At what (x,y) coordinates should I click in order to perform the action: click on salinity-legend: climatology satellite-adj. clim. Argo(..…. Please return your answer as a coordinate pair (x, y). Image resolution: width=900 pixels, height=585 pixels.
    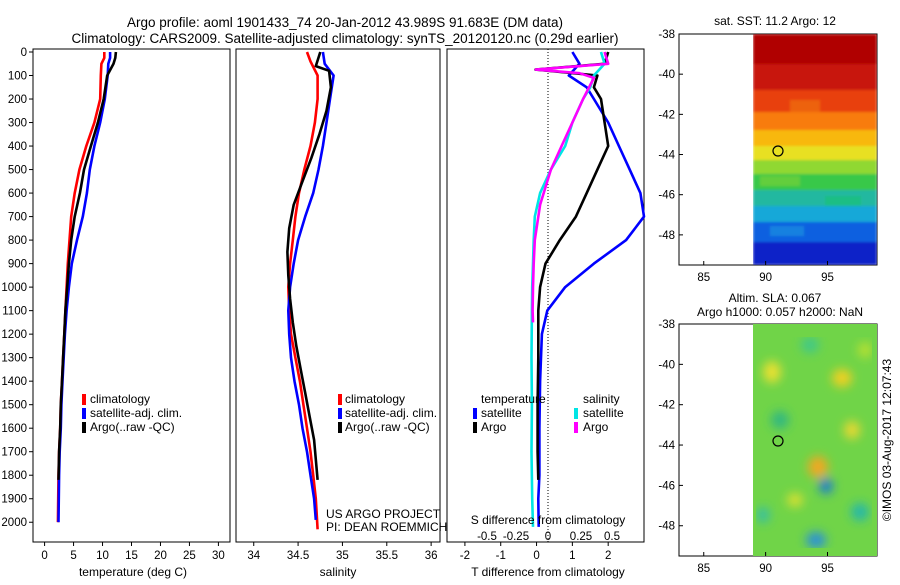
    Looking at the image, I should click on (387, 413).